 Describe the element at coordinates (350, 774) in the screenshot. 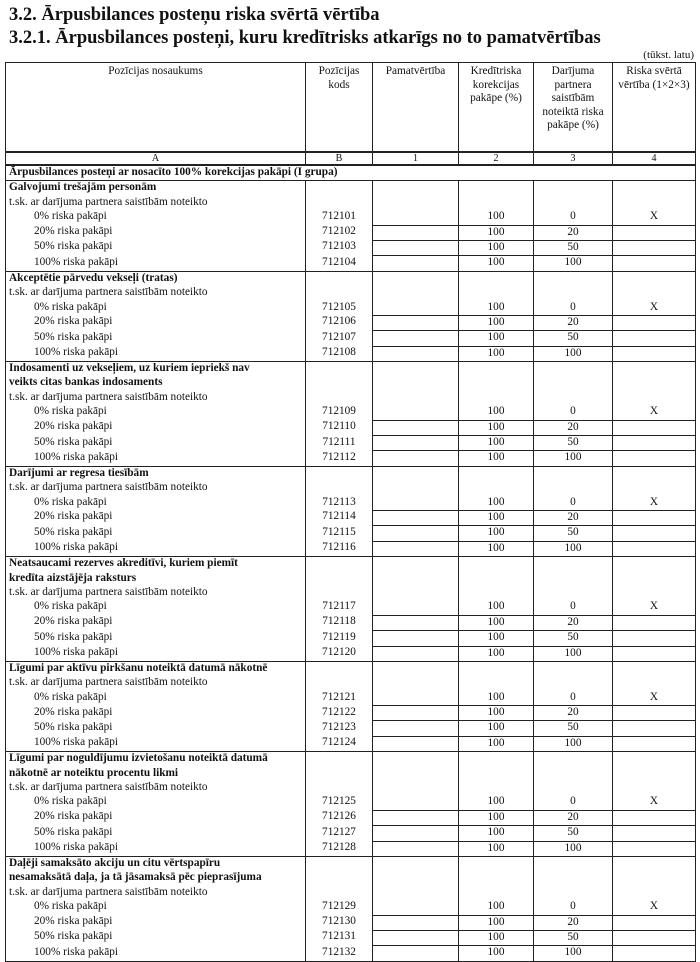

I see `group-title-row: nākotnē ar noteiktu procentu likmi` at that location.